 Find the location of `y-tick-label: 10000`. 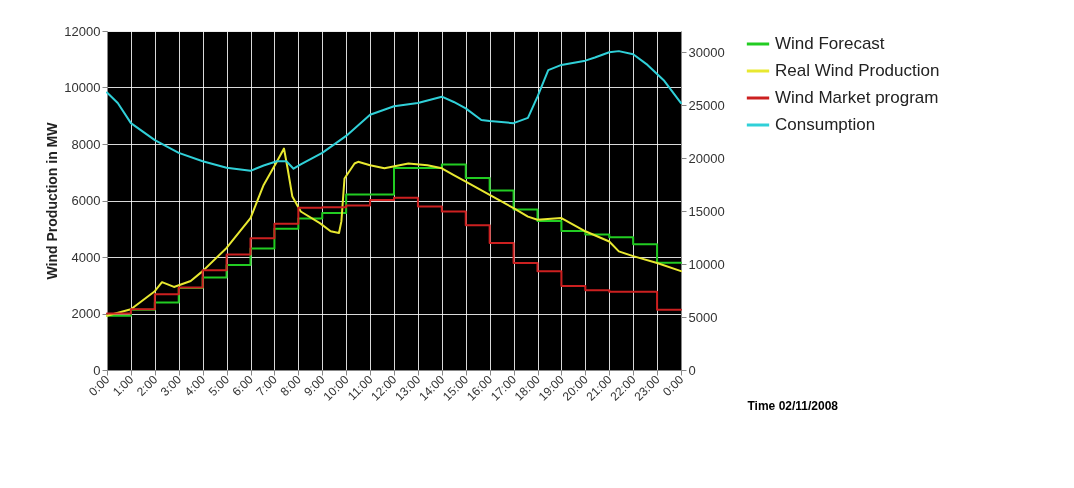

y-tick-label: 10000 is located at coordinates (82, 87).